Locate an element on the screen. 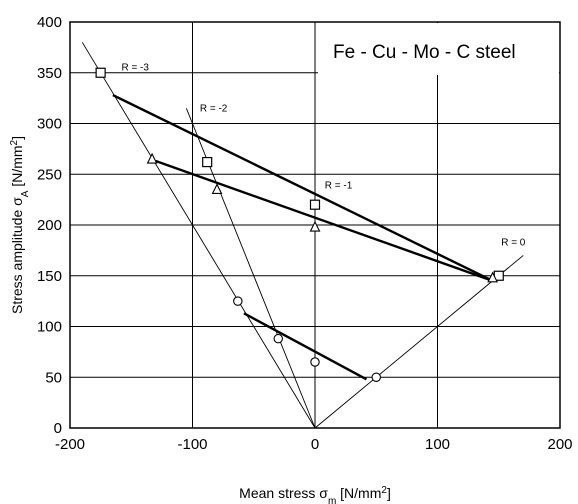 The width and height of the screenshot is (578, 504). y-tick-labels: 0 50 100 150 200 250 300 350 400 is located at coordinates (49, 225).